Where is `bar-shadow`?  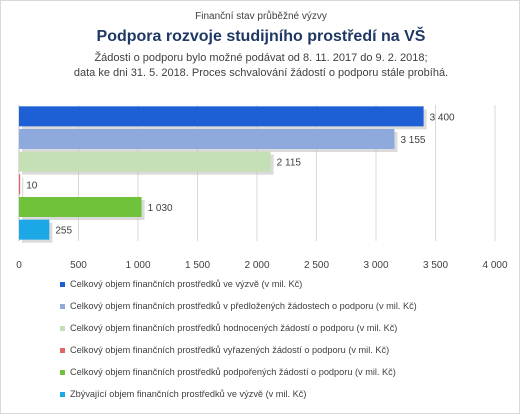
bar-shadow is located at coordinates (23, 187).